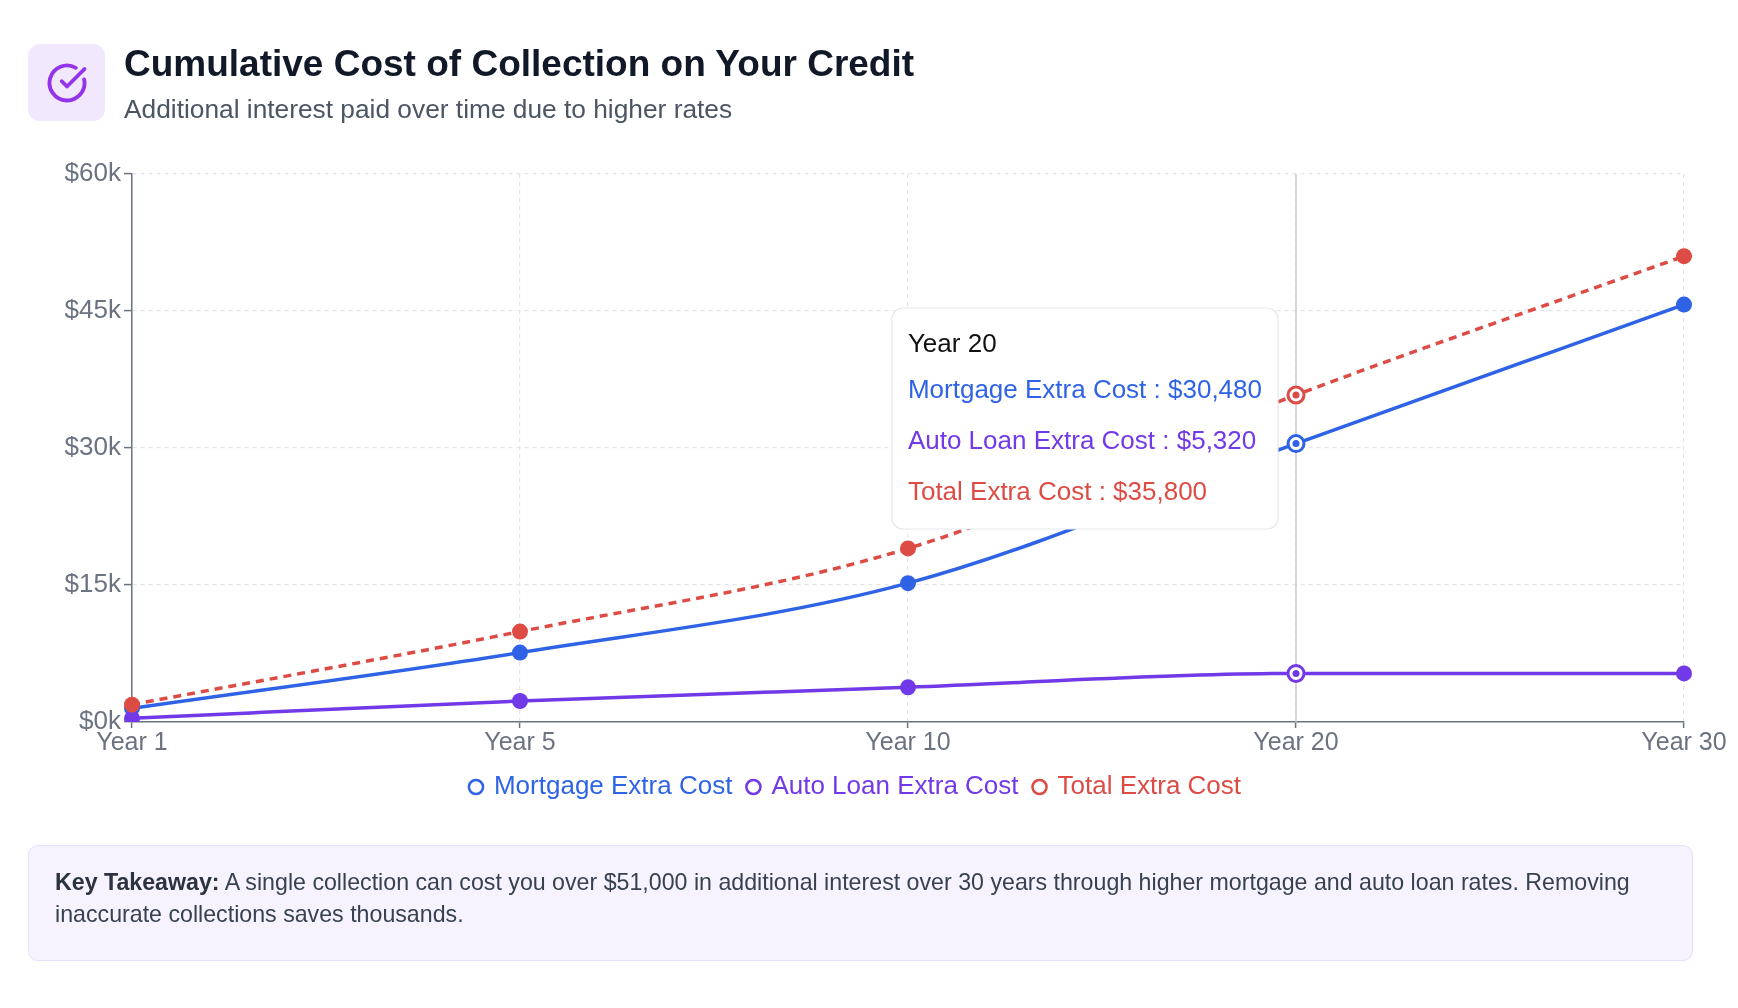 This screenshot has height=1008, width=1738. I want to click on annotation: Year 20, so click(952, 343).